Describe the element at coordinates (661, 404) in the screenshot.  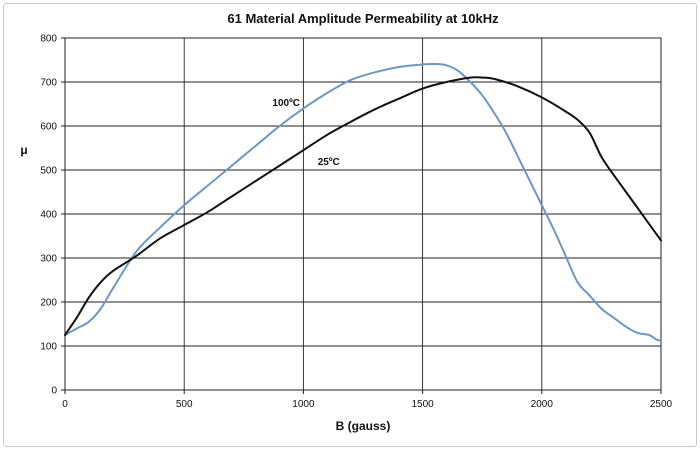
I see `x-tick-label: 2500` at that location.